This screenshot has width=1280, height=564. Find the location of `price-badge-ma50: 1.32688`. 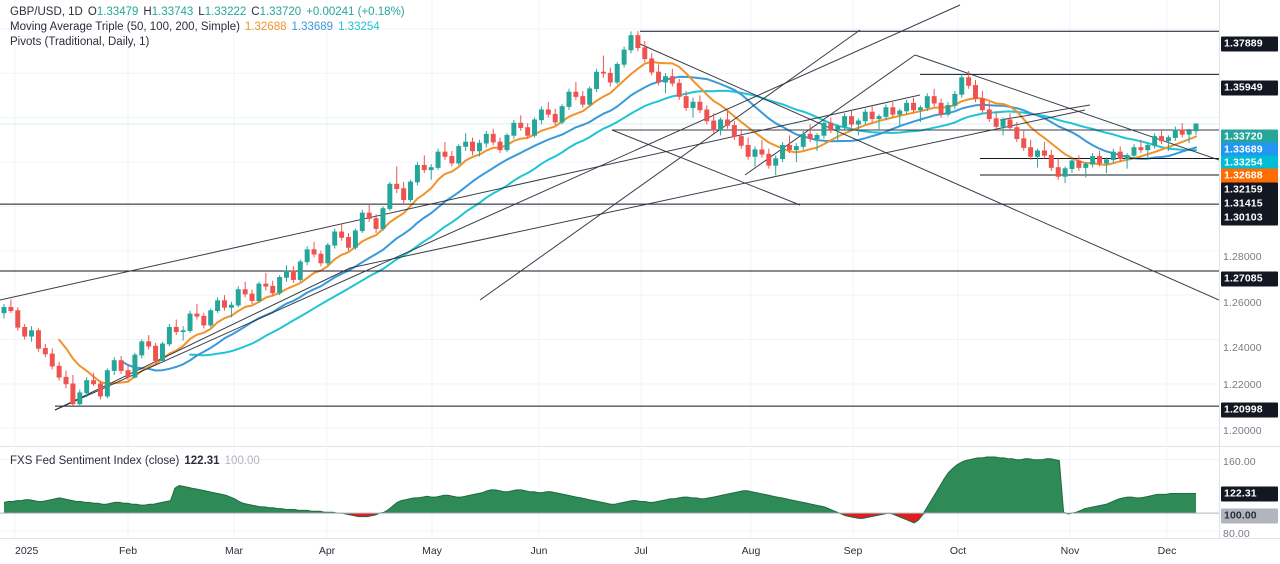

price-badge-ma50: 1.32688 is located at coordinates (1249, 176).